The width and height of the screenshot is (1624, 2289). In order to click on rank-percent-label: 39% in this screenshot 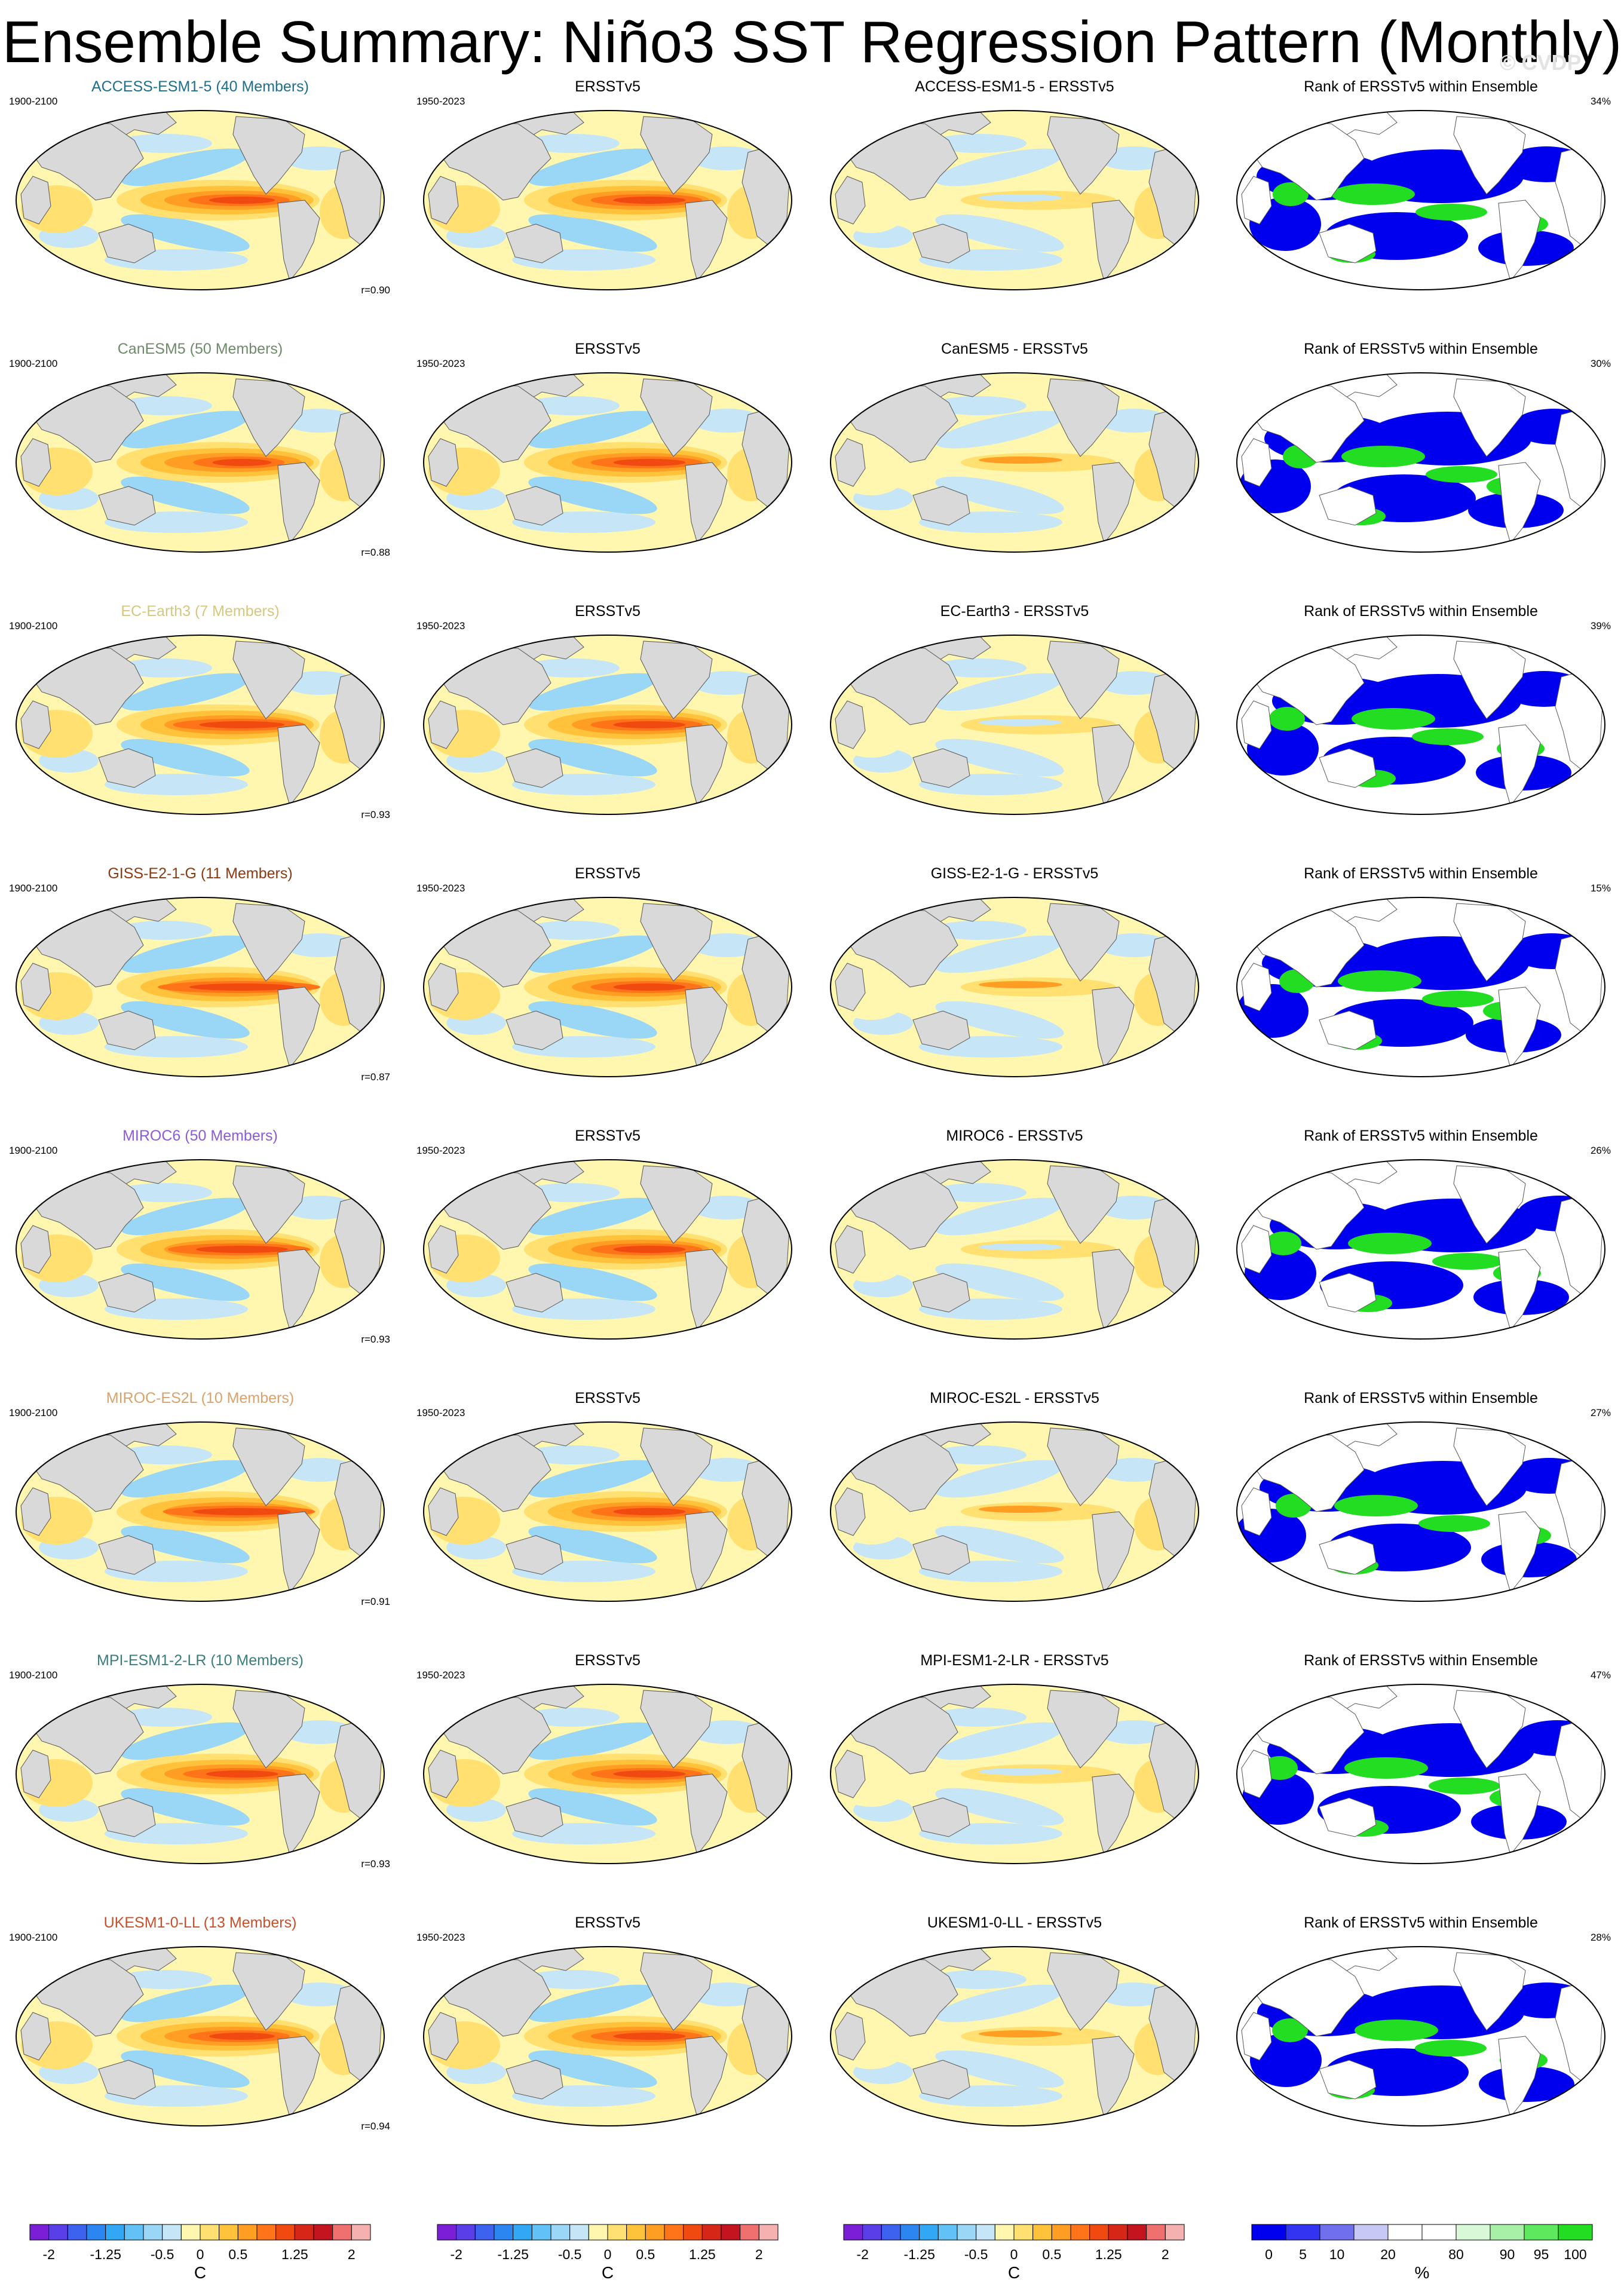, I will do `click(1601, 626)`.